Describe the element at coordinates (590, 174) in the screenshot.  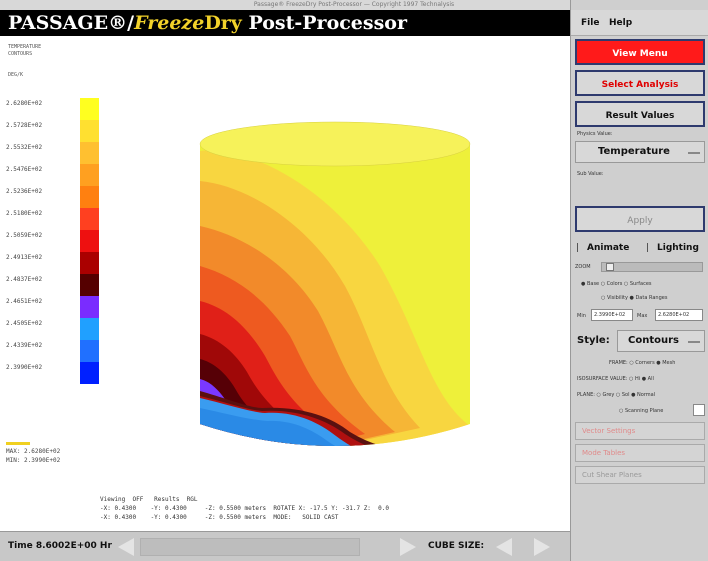
I see `sub-value-label: Sub Value:` at that location.